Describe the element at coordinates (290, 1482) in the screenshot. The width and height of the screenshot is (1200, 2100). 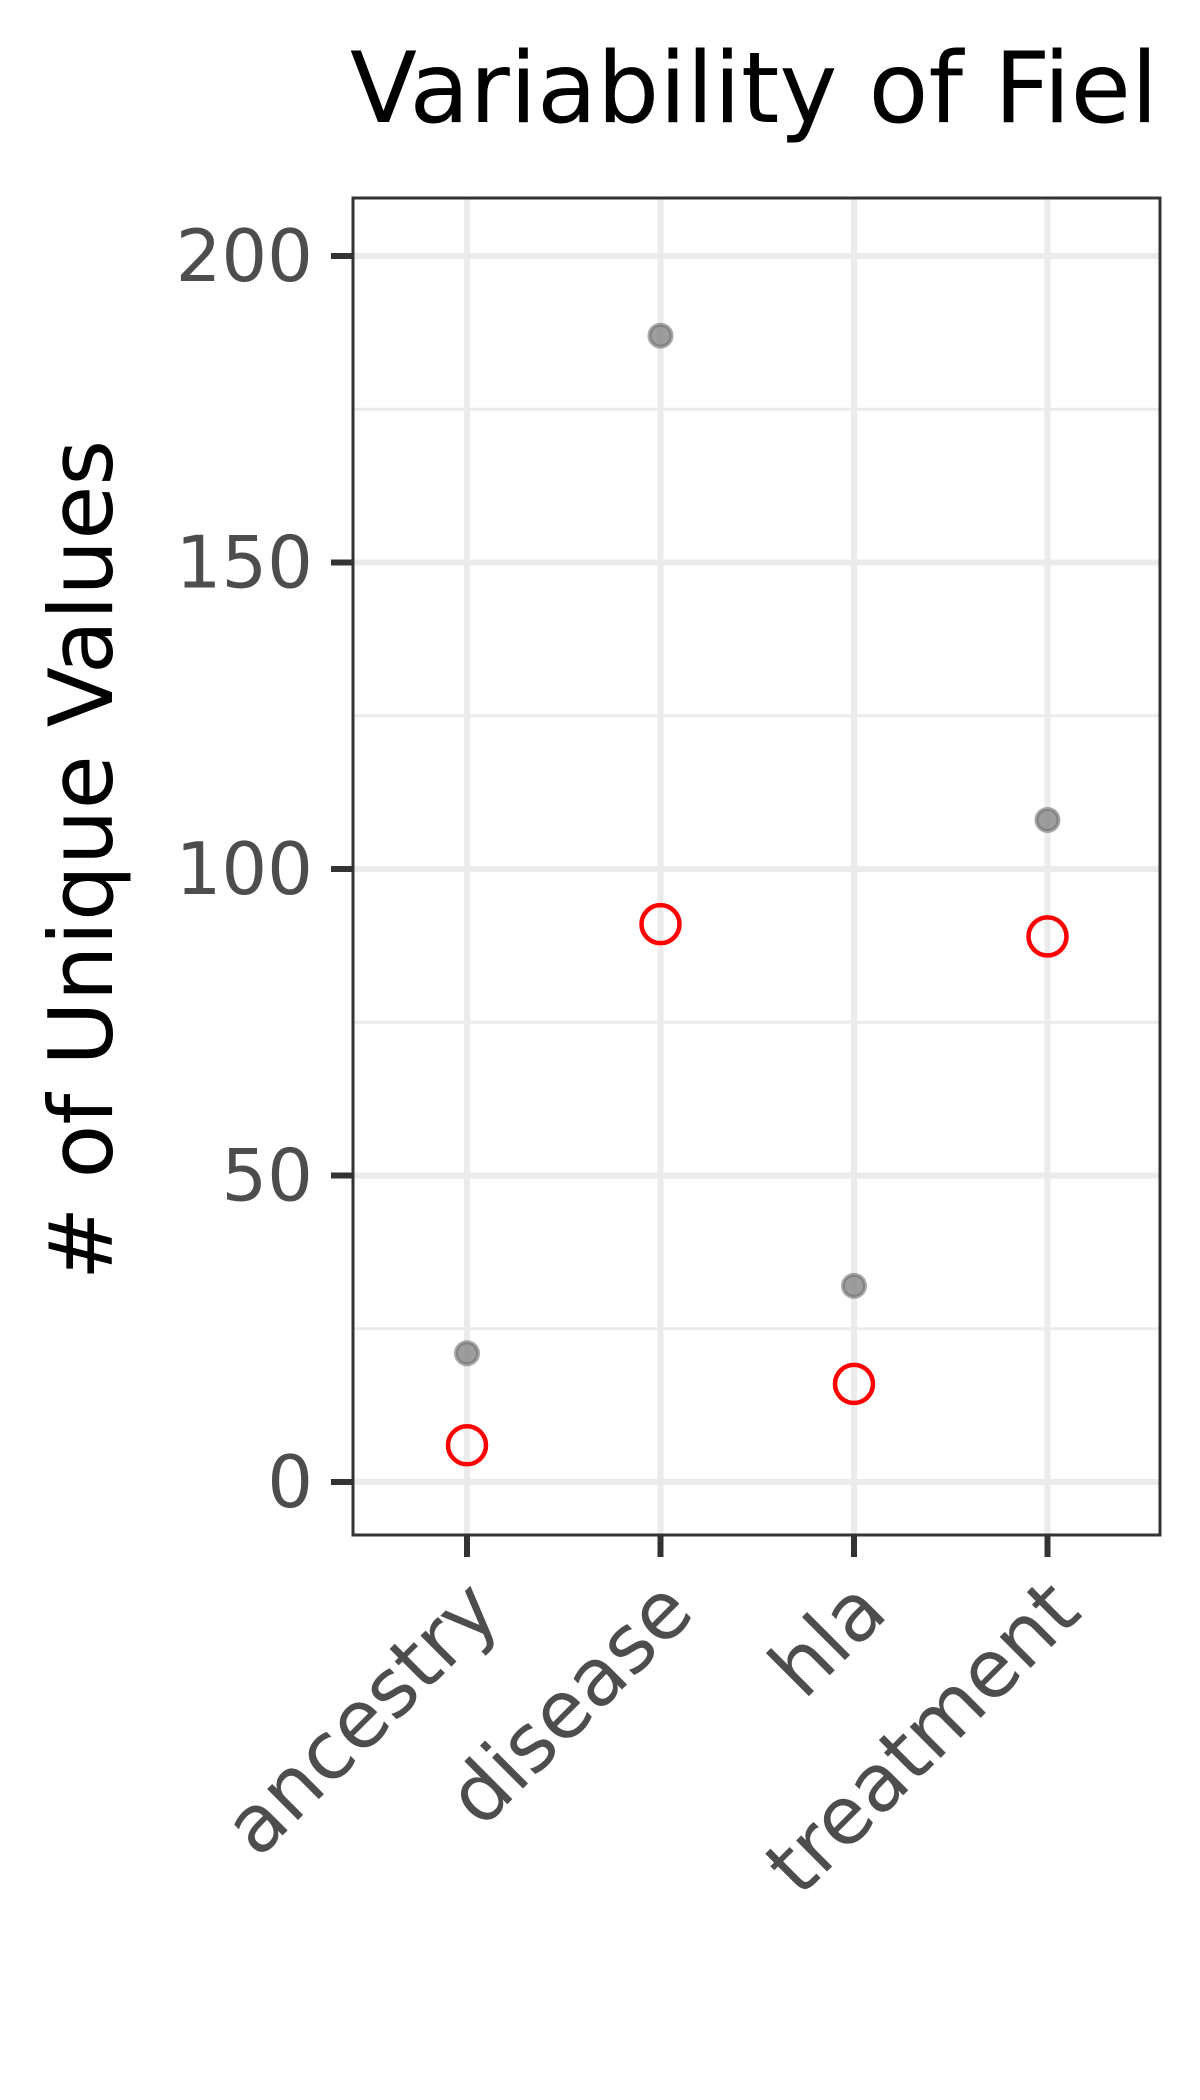
I see `y-tick-label: 0` at that location.